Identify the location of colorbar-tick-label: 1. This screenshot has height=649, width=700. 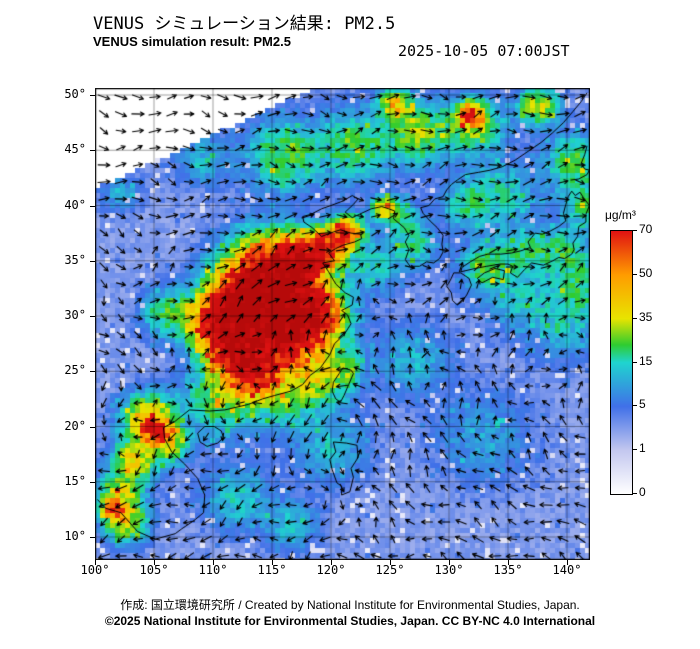
(642, 448).